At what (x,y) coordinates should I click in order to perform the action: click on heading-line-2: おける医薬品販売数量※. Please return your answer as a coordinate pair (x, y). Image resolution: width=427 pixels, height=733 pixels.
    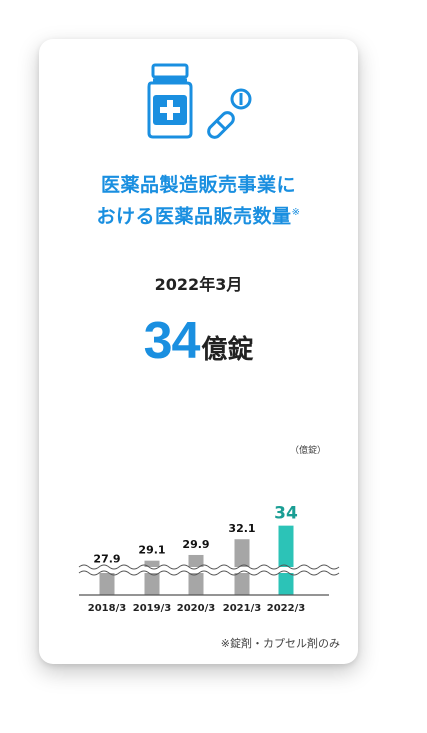
    Looking at the image, I should click on (198, 214).